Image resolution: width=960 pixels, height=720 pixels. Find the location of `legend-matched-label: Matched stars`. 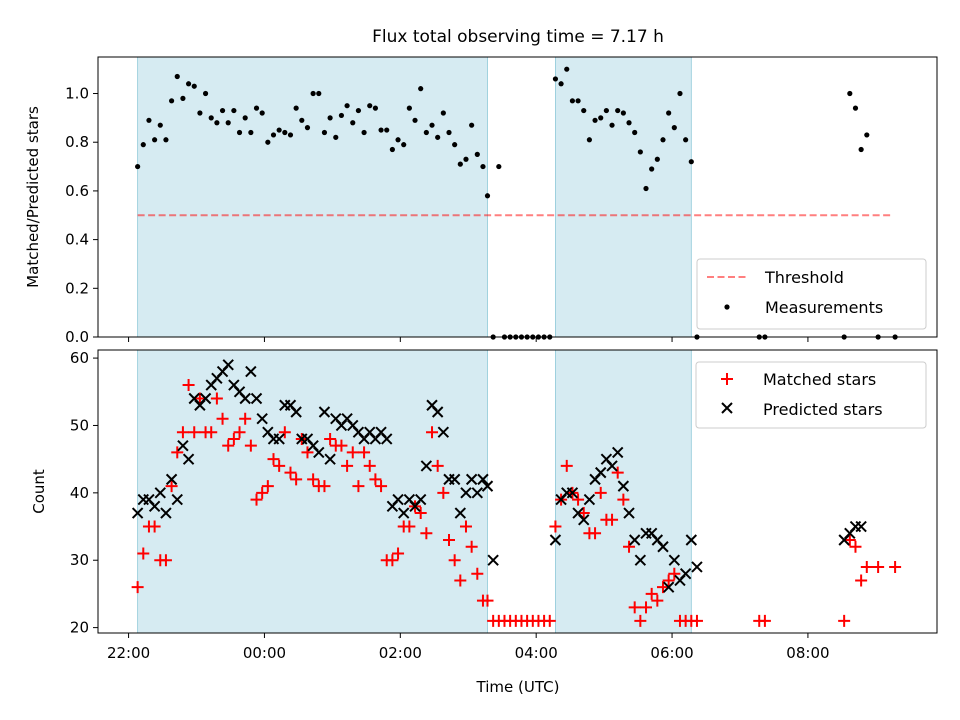

legend-matched-label: Matched stars is located at coordinates (819, 379).